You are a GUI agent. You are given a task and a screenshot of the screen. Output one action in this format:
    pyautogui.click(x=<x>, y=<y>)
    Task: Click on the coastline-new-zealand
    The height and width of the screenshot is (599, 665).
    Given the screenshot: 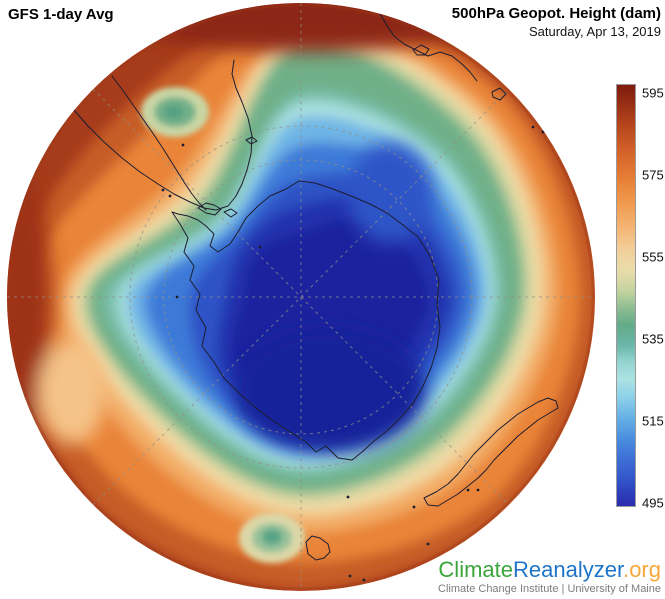 What is the action you would take?
    pyautogui.click(x=491, y=452)
    